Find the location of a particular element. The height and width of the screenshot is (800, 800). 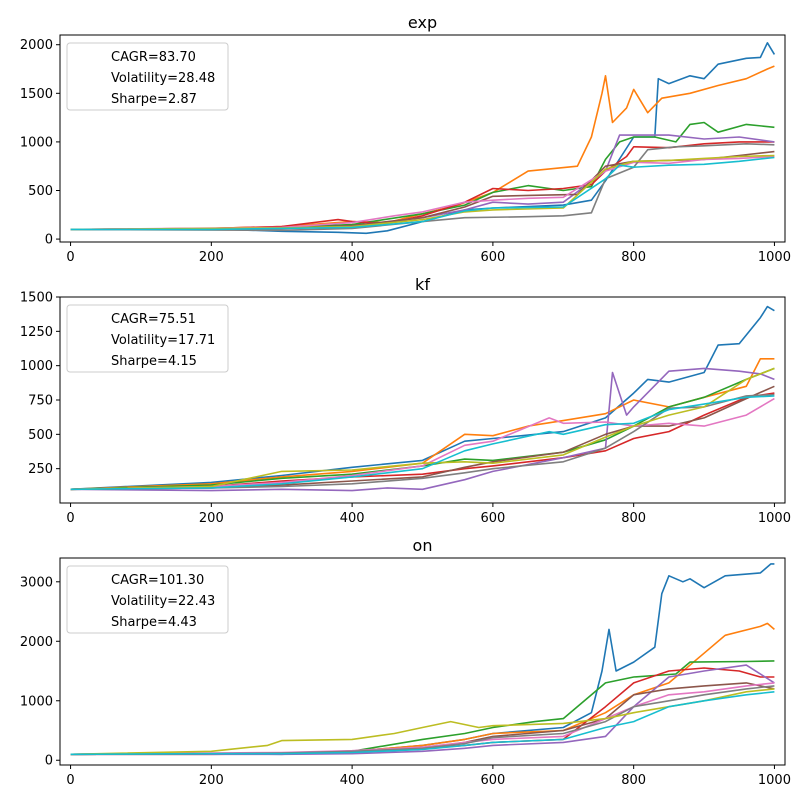

y-tick-label: 750 is located at coordinates (40, 401).